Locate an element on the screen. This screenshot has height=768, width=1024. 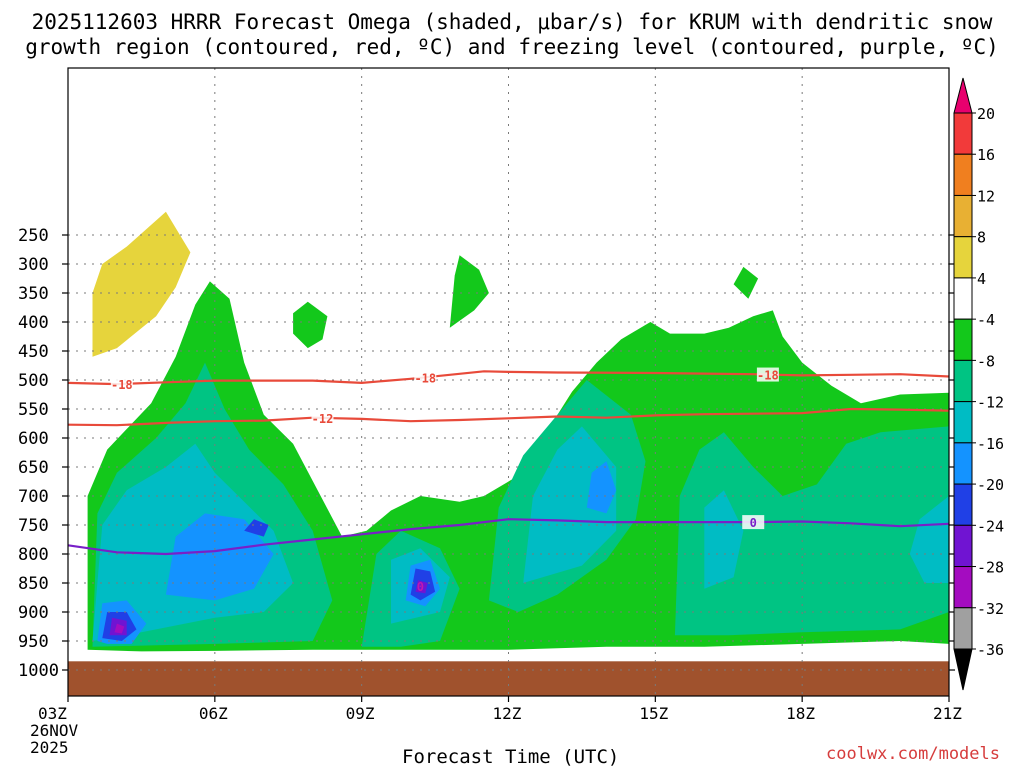
y-tick-label-350: 350 is located at coordinates (33, 294).